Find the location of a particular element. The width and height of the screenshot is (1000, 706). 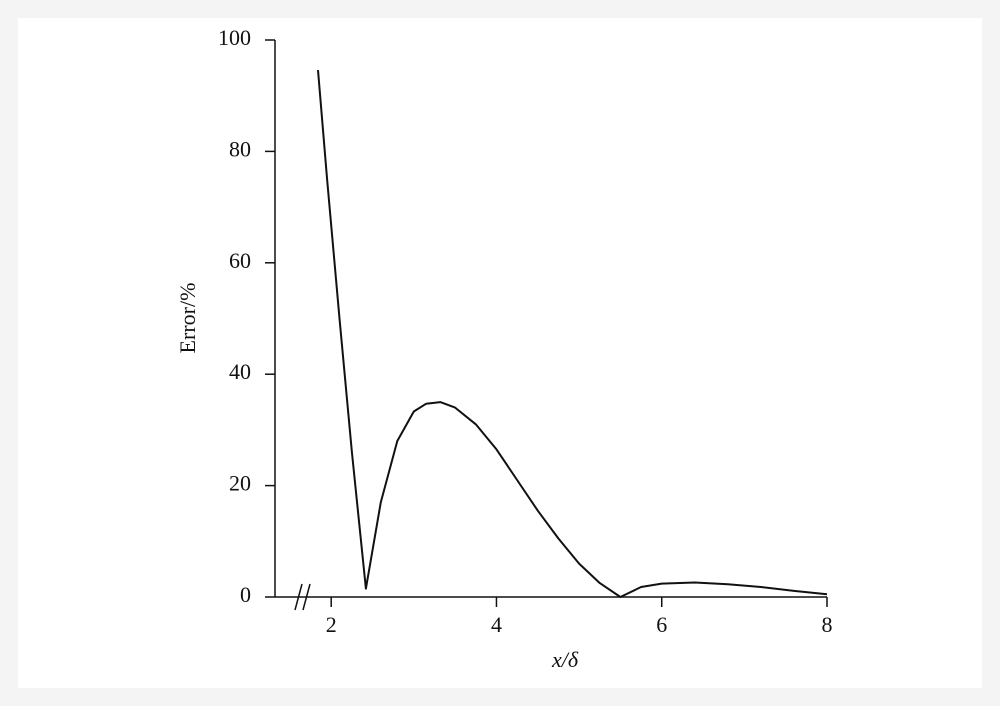

y-tick-label: 60 is located at coordinates (240, 260).